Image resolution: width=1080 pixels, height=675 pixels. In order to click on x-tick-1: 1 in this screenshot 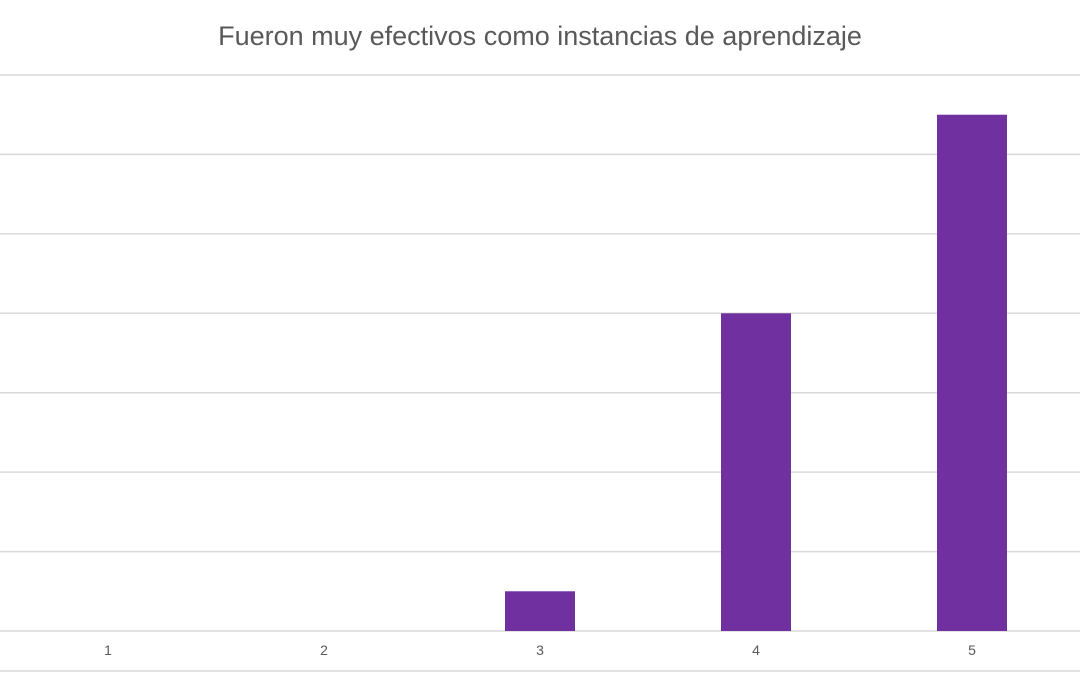, I will do `click(108, 650)`.